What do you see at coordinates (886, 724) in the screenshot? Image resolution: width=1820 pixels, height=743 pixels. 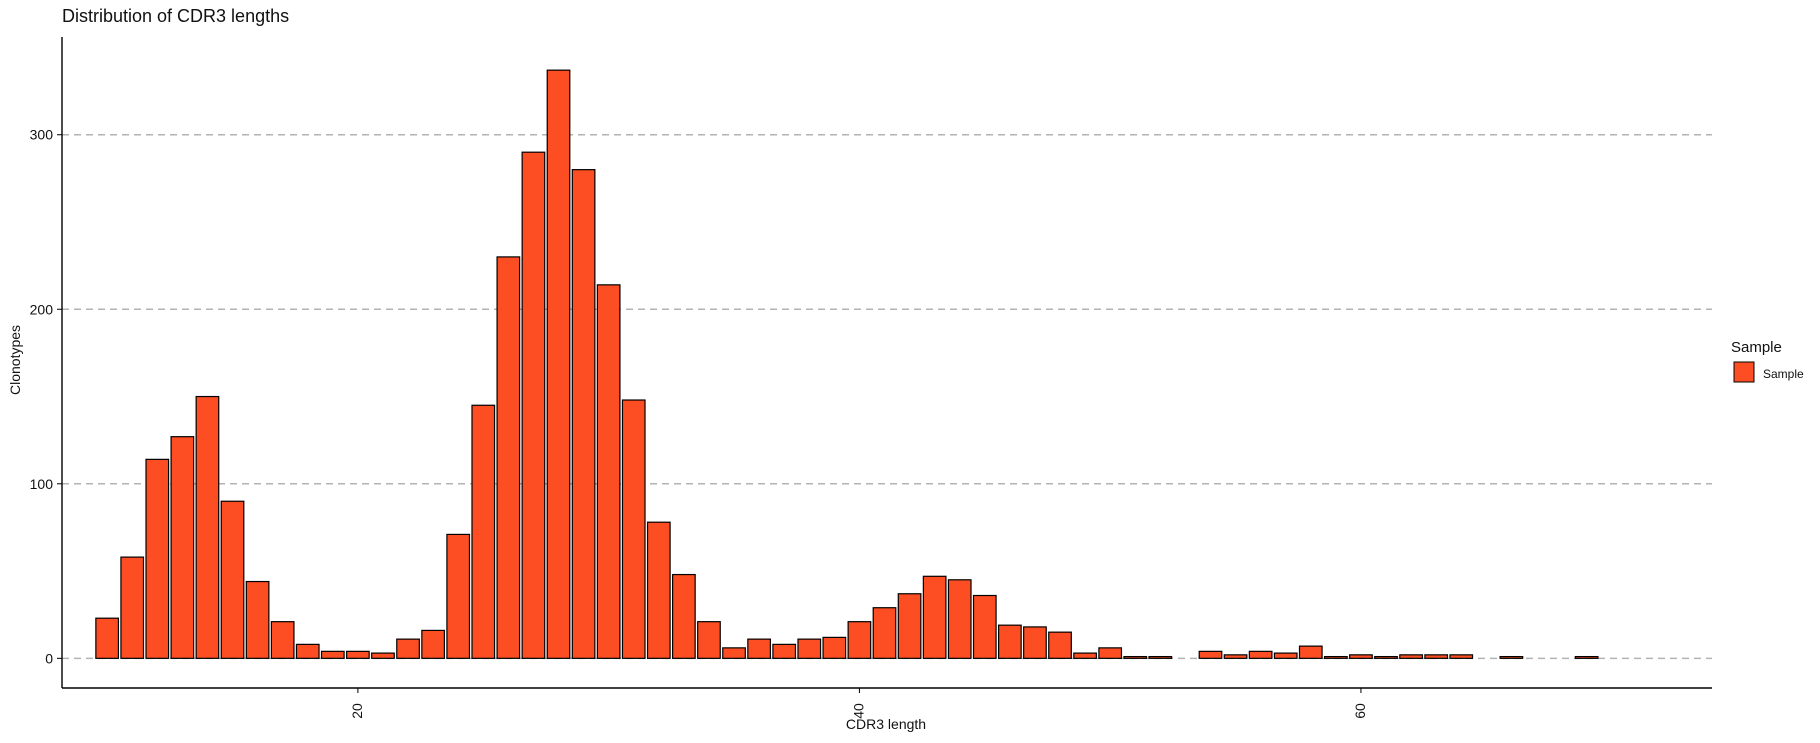 I see `x-axis-label: CDR3 length` at bounding box center [886, 724].